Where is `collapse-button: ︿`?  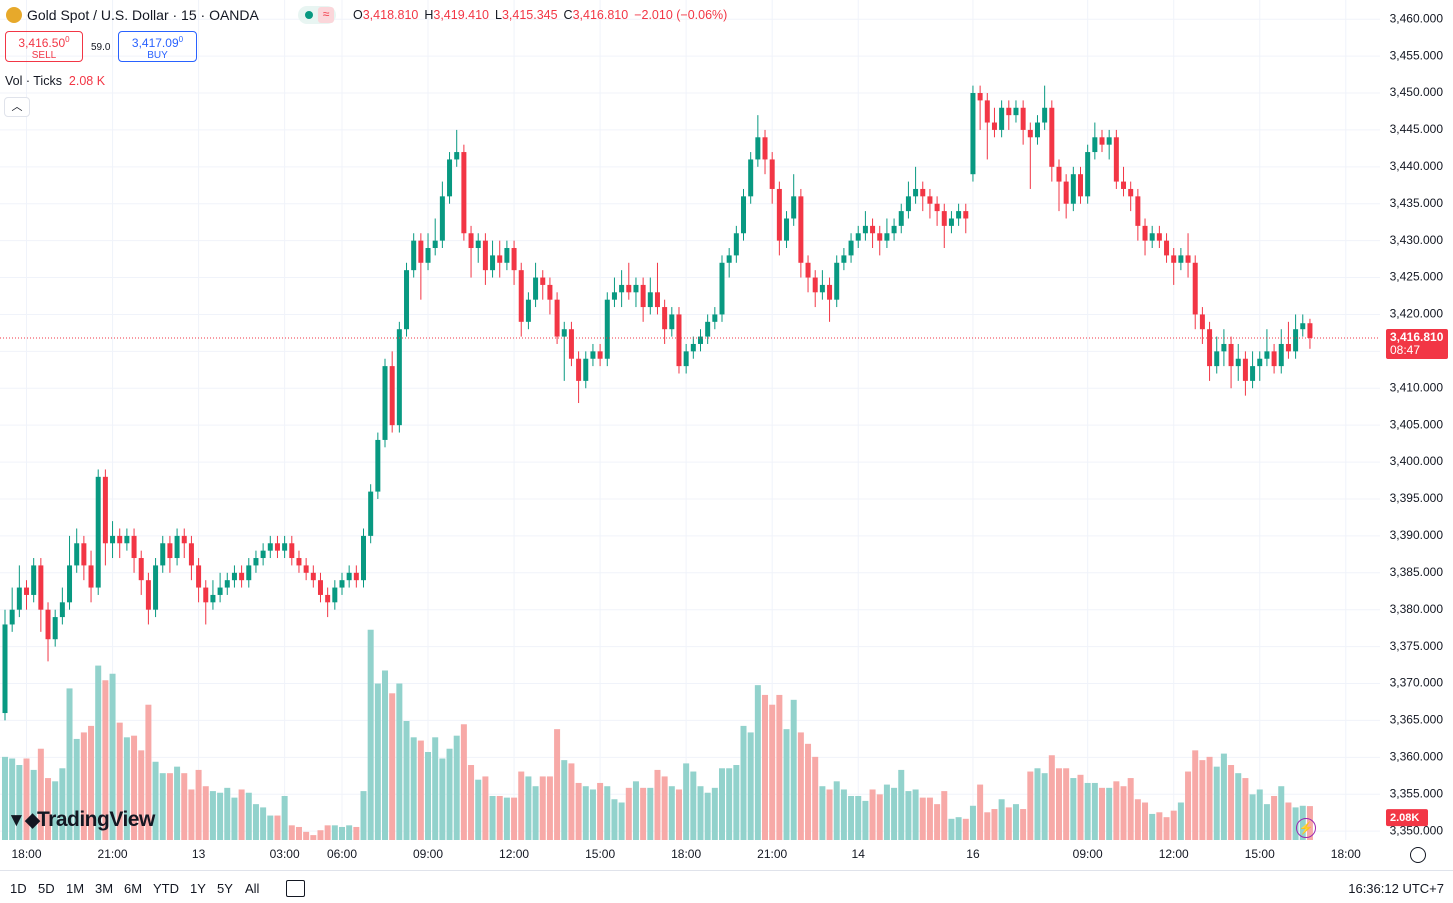
collapse-button: ︿ is located at coordinates (17, 107).